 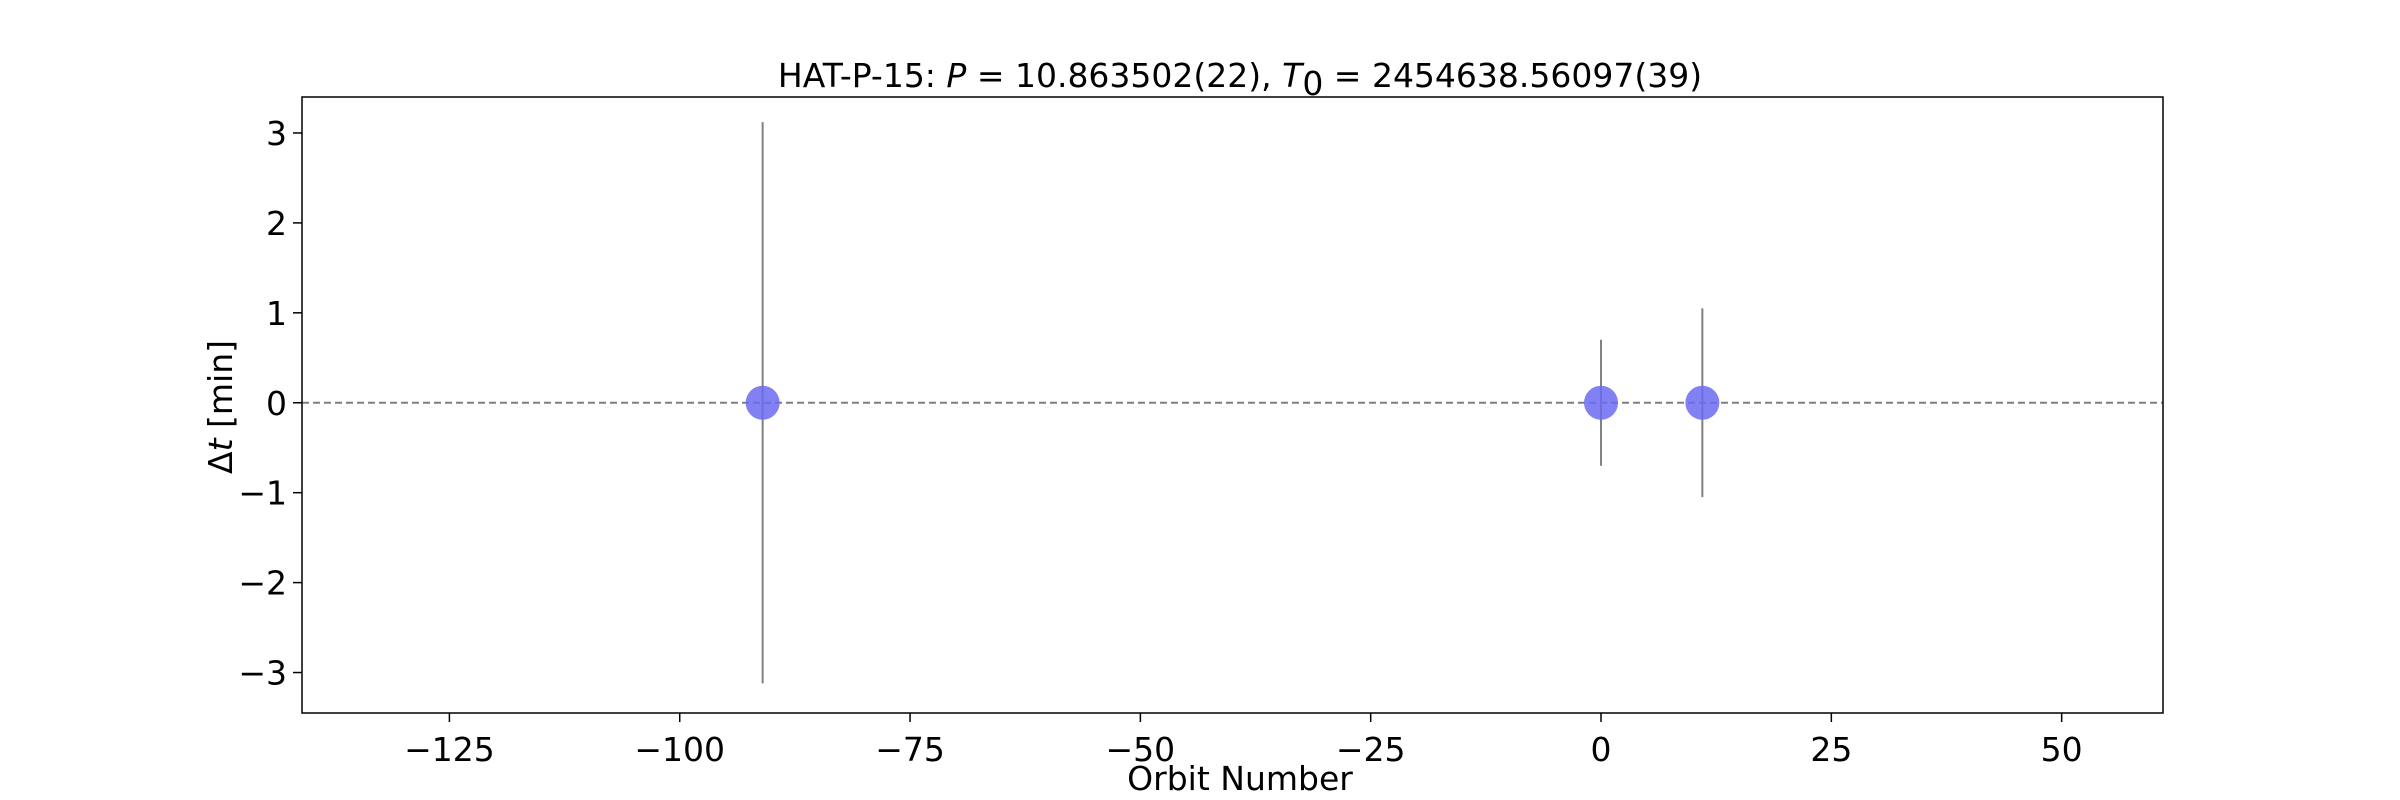 I want to click on y-axis-label-unit: [min], so click(x=220, y=389).